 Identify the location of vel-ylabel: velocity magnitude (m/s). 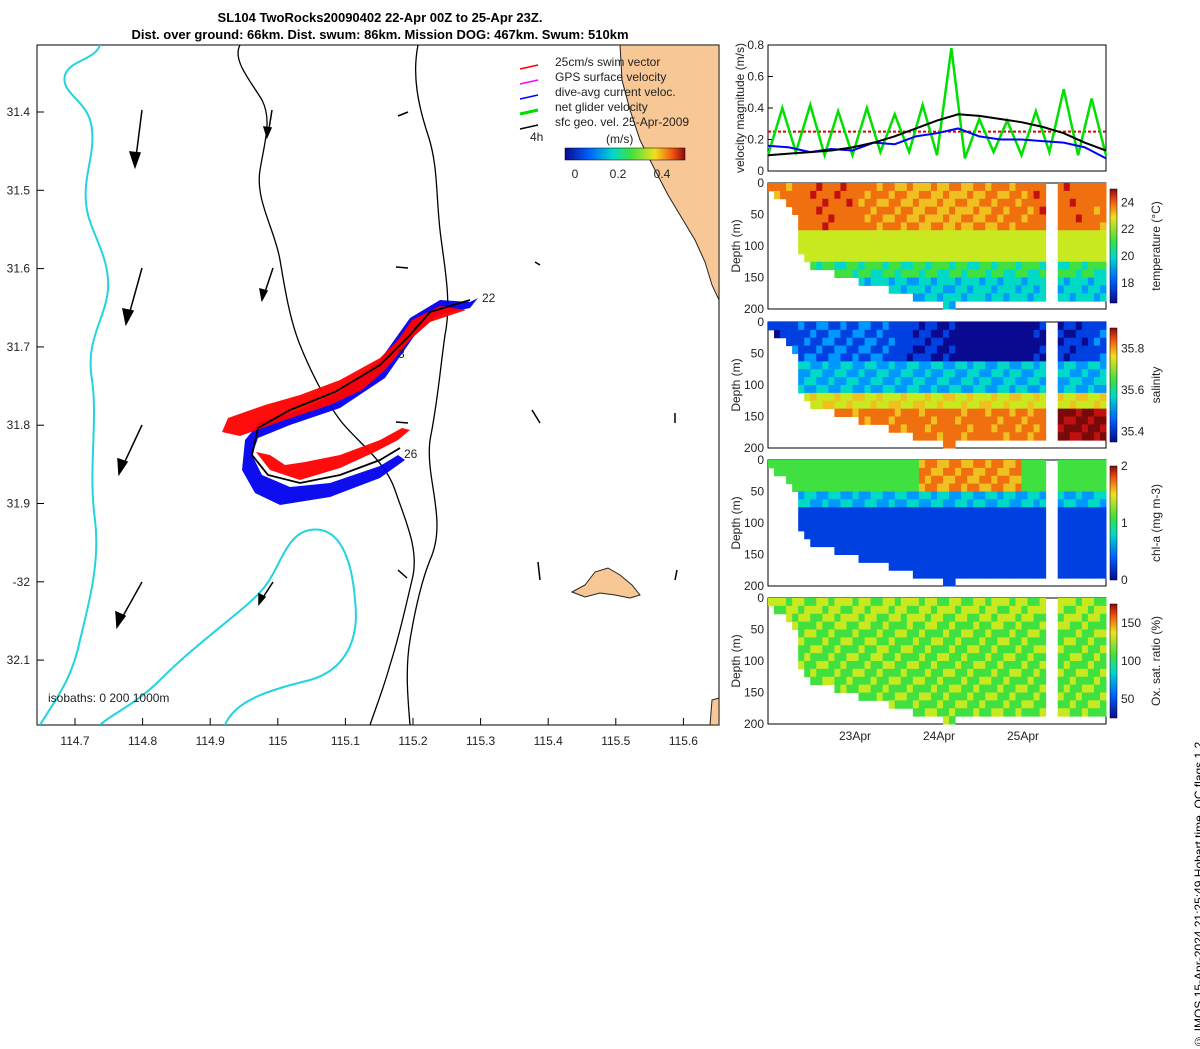
(740, 108).